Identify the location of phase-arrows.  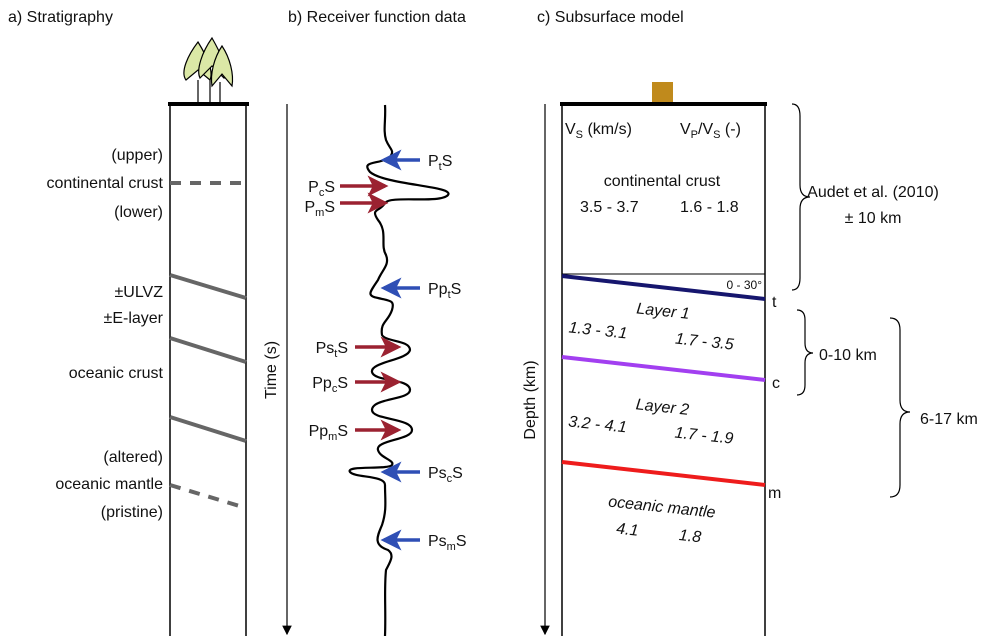
(380, 350).